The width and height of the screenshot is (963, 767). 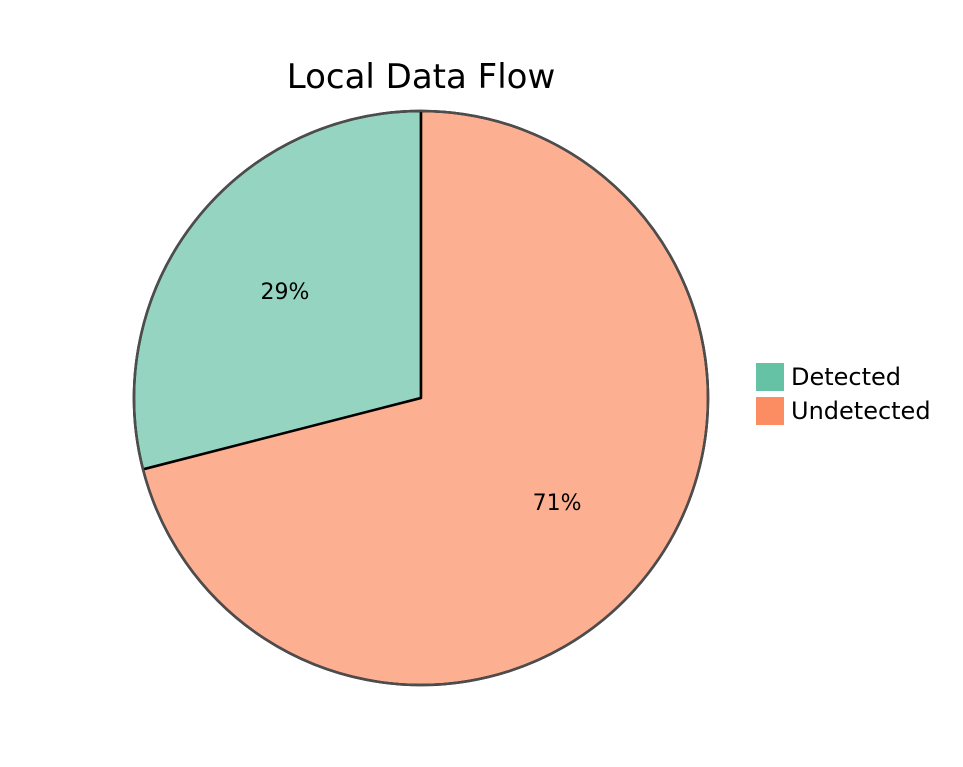 What do you see at coordinates (846, 377) in the screenshot?
I see `legend-label-detected: Detected` at bounding box center [846, 377].